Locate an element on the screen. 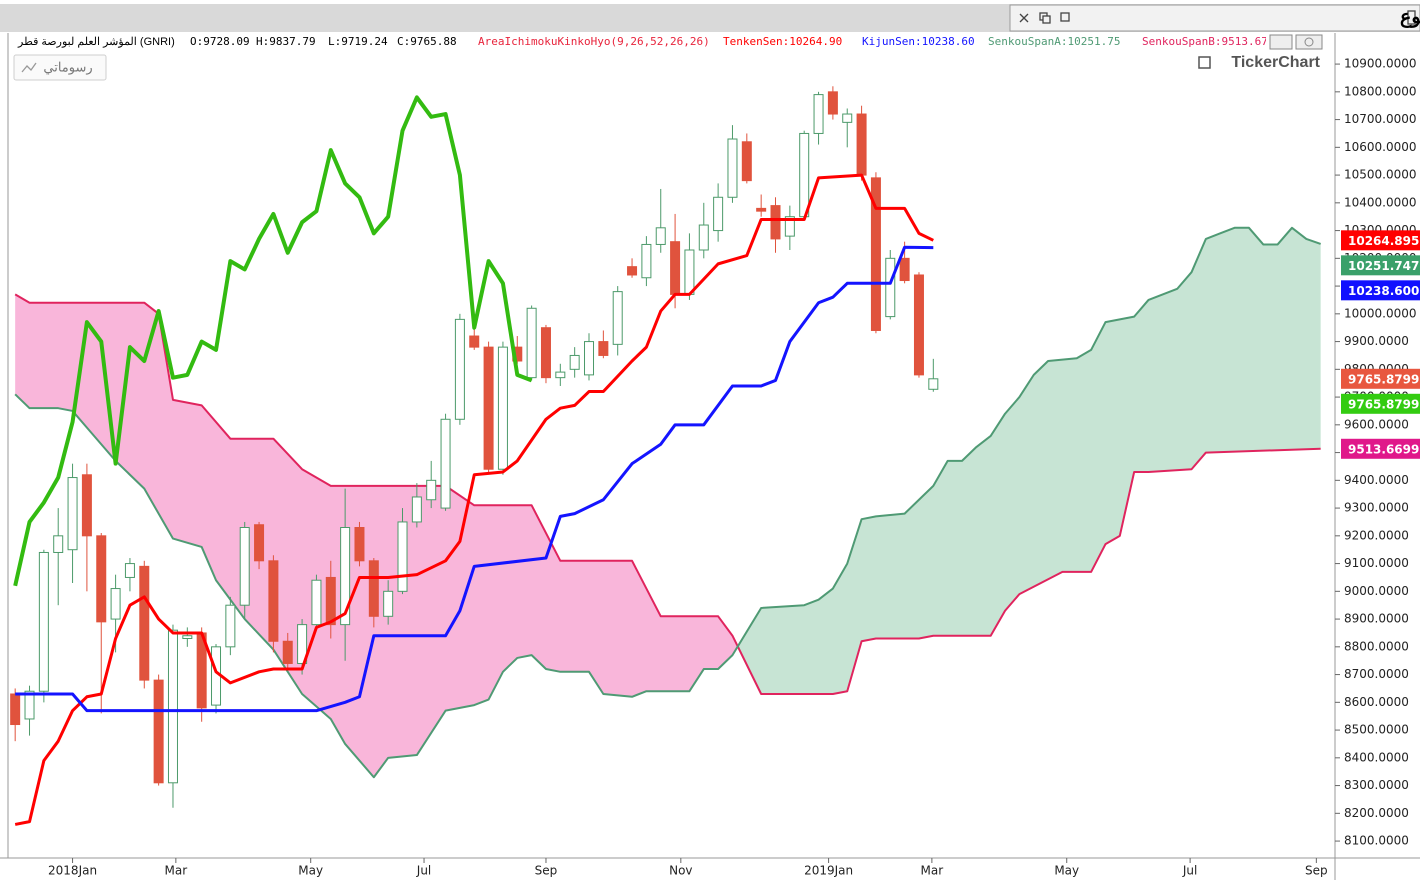 This screenshot has height=880, width=1420. maximize-button is located at coordinates (1281, 42).